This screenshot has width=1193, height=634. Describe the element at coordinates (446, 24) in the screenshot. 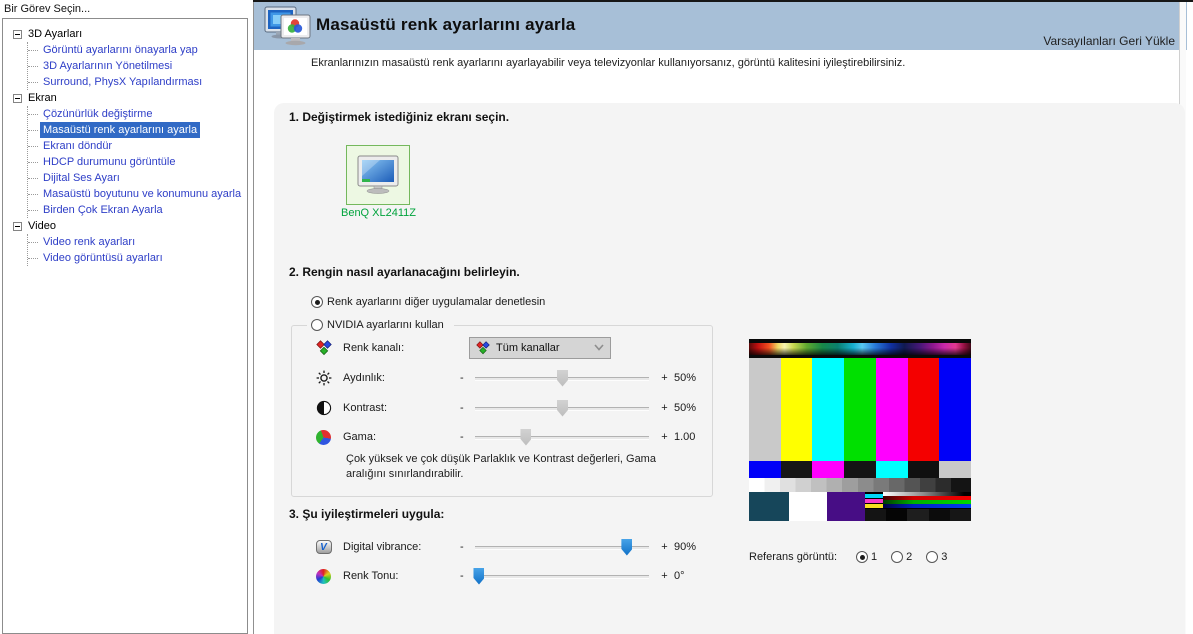

I see `page-title: Masaüstü renk ayarlarını ayarla` at that location.